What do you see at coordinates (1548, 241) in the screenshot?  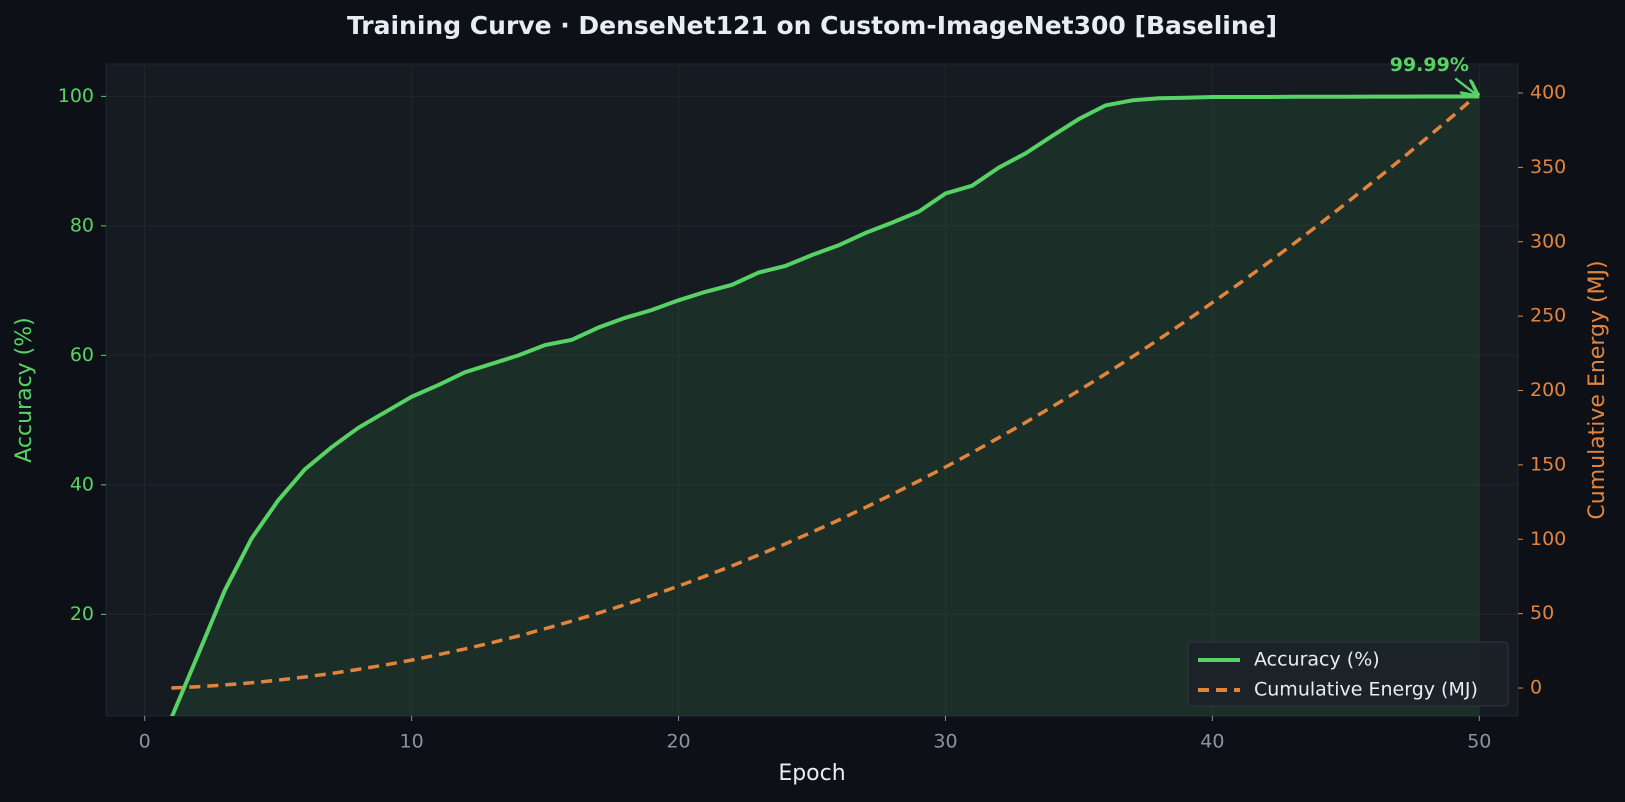 I see `y2-tick-label: 300` at bounding box center [1548, 241].